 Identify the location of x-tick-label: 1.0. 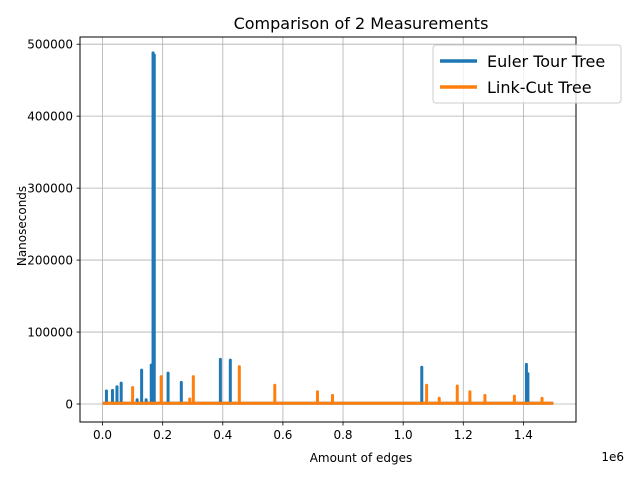
(403, 435).